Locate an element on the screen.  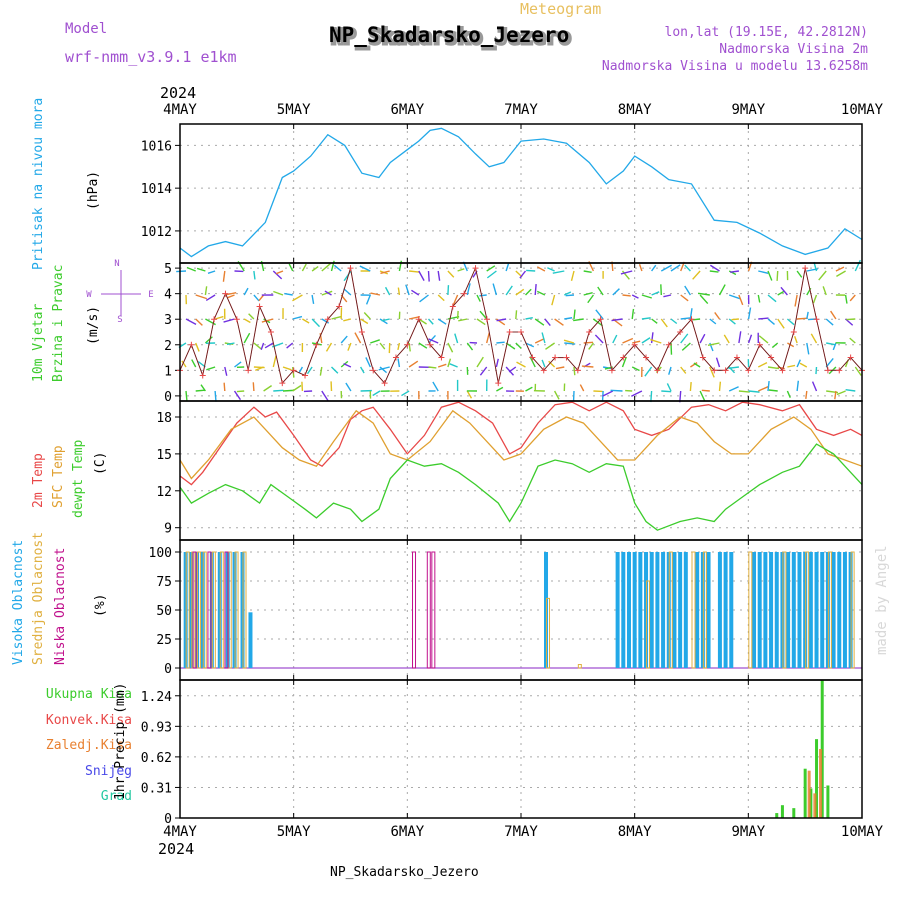
low-cloud-bar is located at coordinates (209, 610).